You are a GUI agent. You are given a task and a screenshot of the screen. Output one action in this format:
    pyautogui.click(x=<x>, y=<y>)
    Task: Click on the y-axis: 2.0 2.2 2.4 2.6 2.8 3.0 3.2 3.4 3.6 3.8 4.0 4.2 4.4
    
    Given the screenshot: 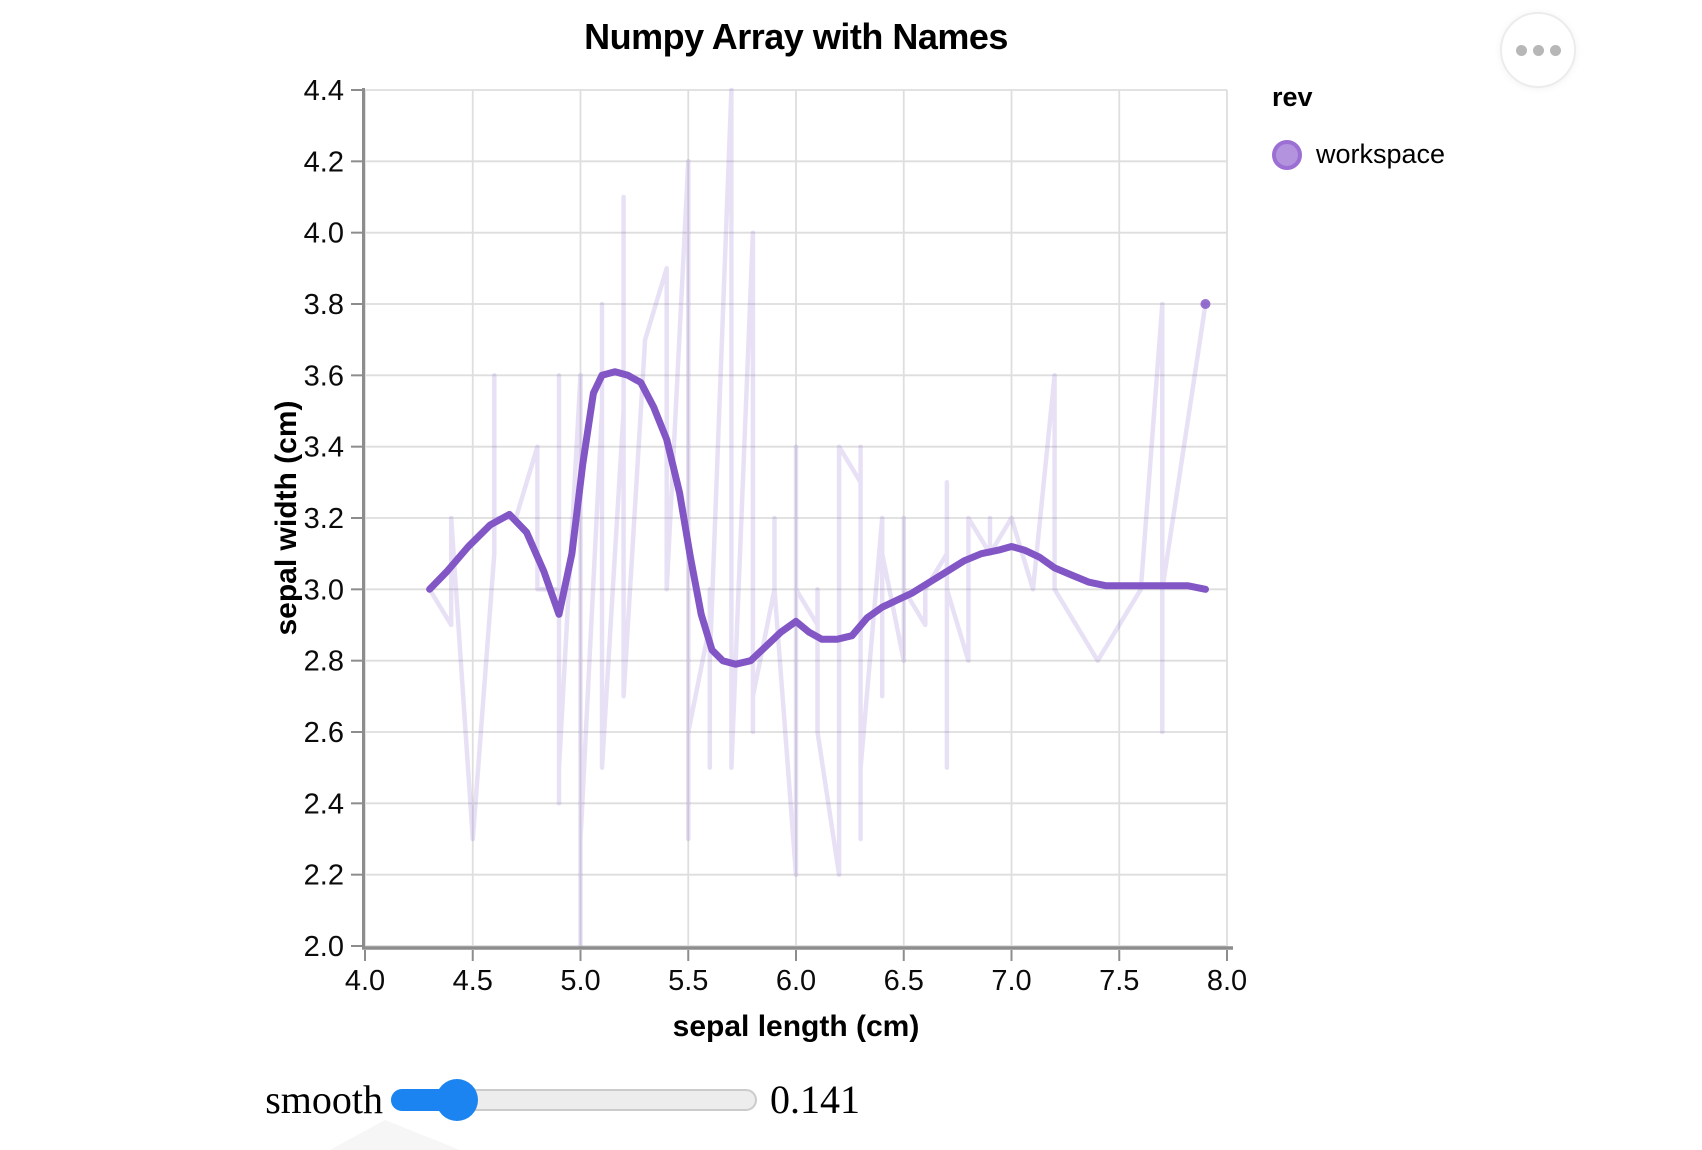 What is the action you would take?
    pyautogui.click(x=334, y=519)
    